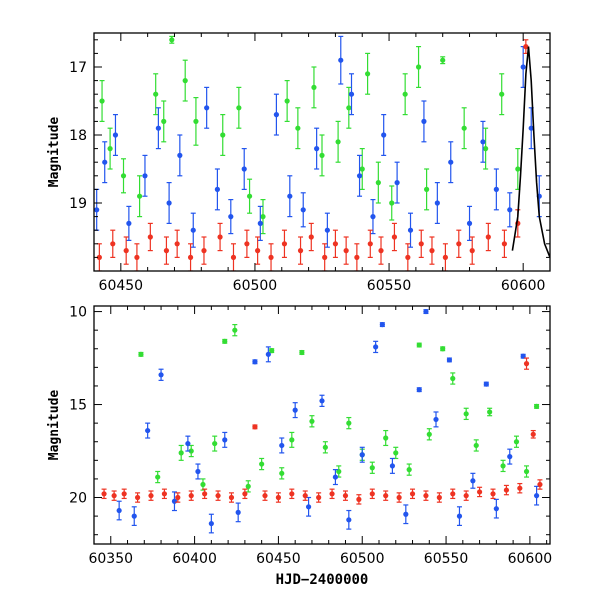 The height and width of the screenshot is (600, 600). What do you see at coordinates (530, 152) in the screenshot?
I see `model-curve` at bounding box center [530, 152].